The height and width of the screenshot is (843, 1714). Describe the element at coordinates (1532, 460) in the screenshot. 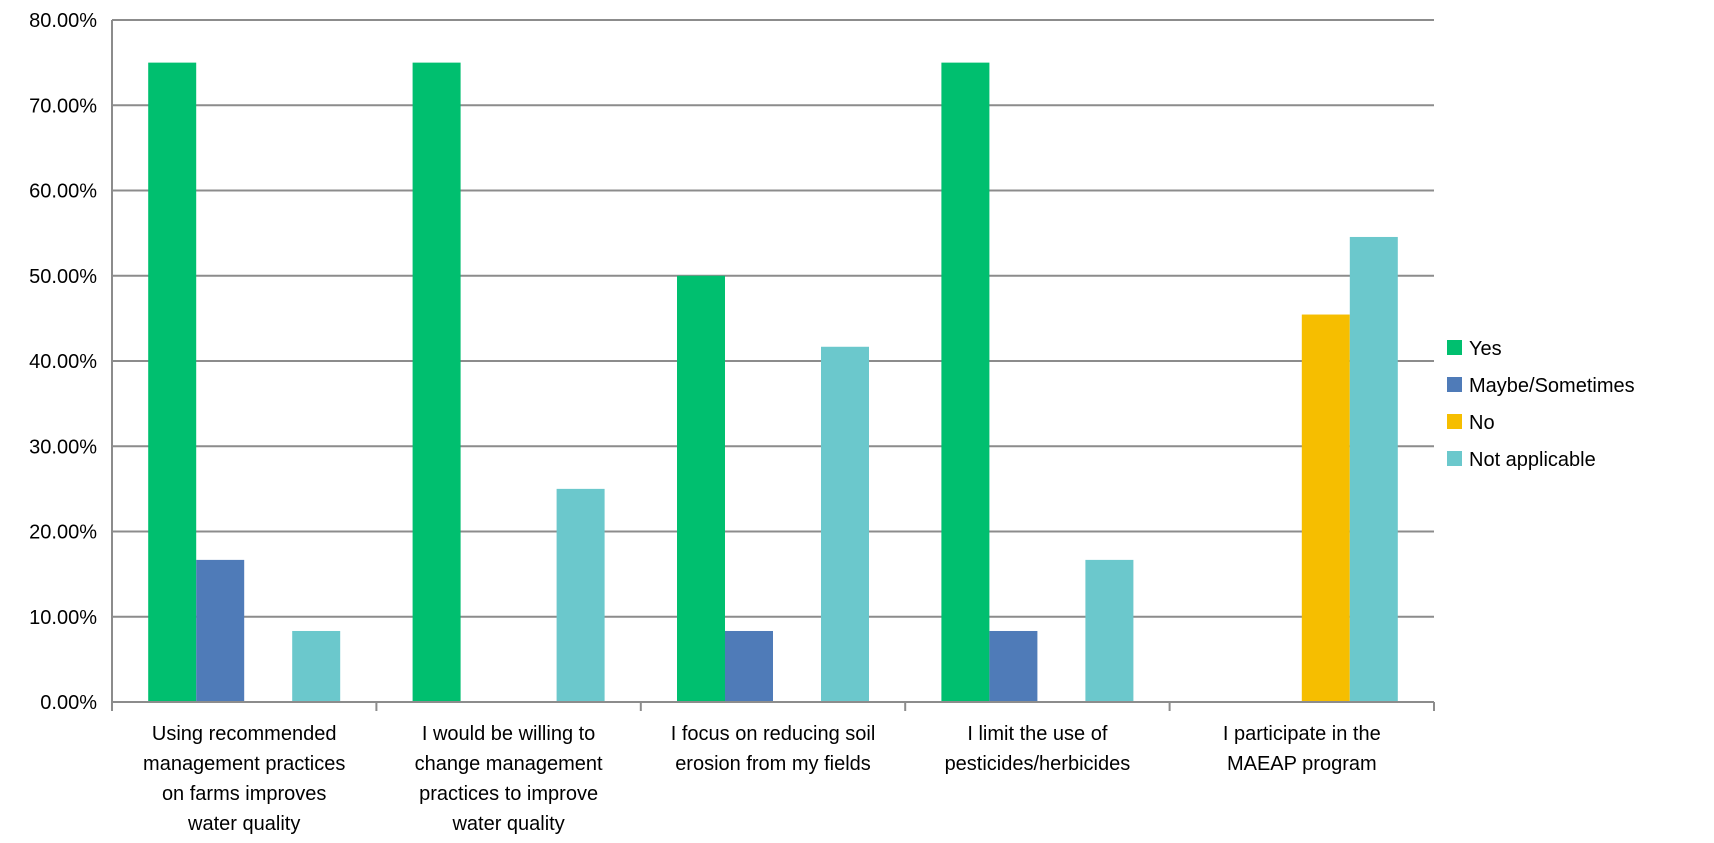

I see `legend-label: Not applicable` at that location.